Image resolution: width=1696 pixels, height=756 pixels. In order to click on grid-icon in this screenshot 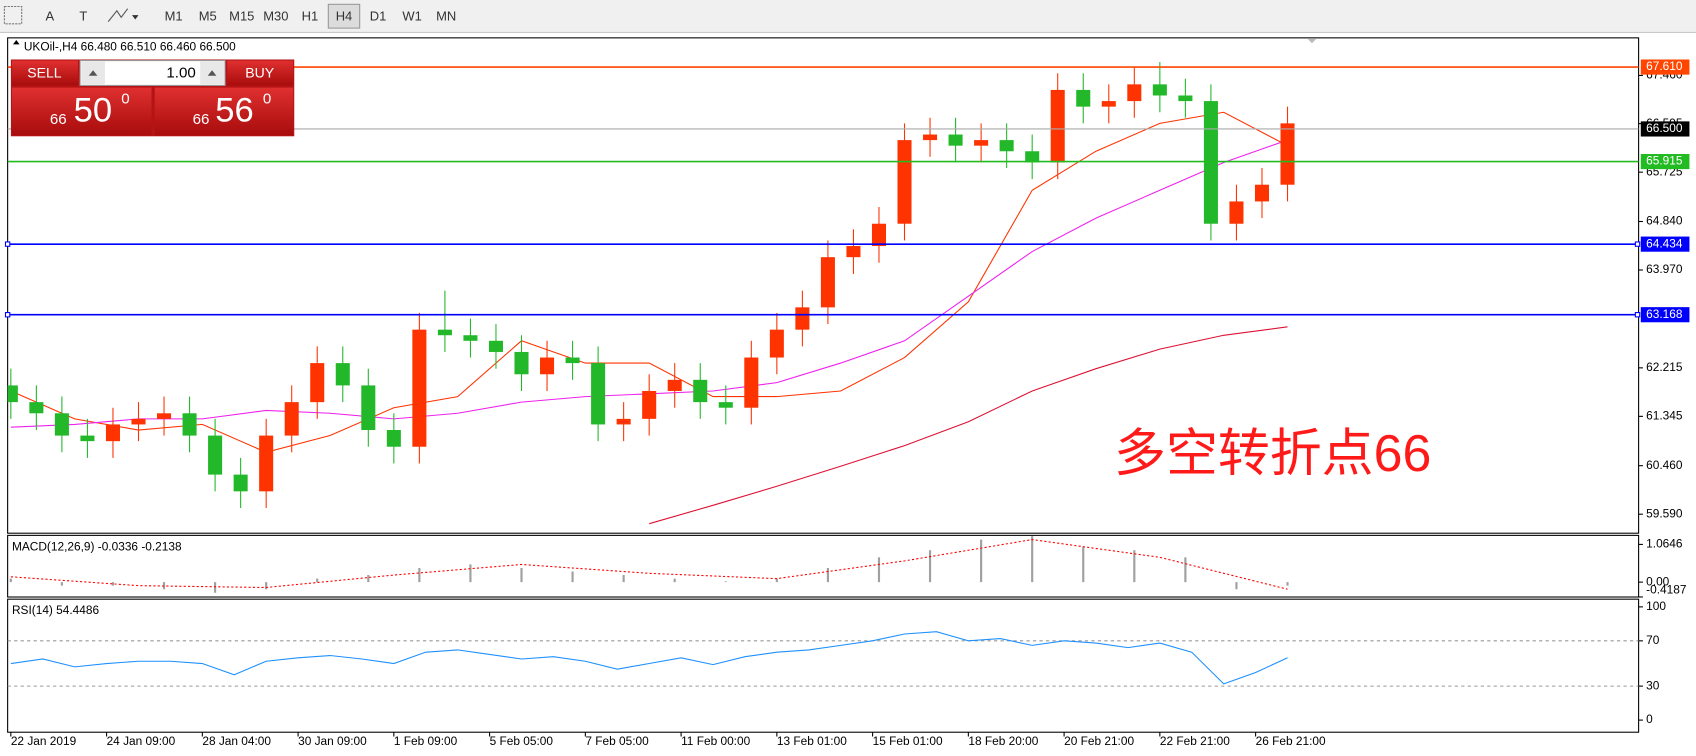, I will do `click(13, 15)`.